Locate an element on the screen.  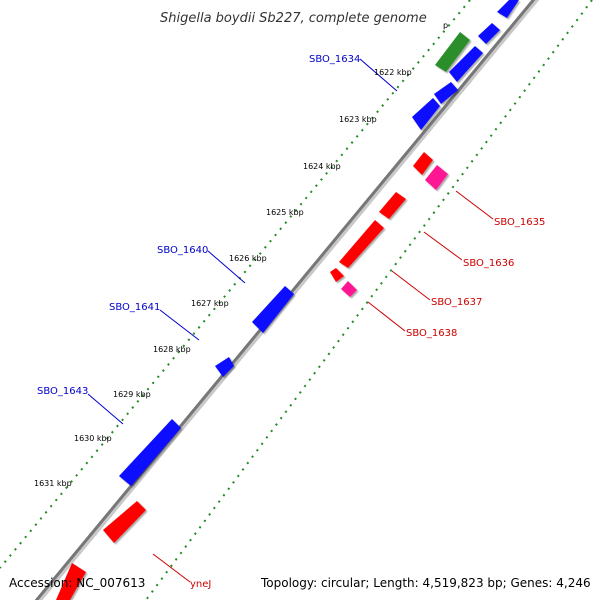
tick-label: 1628 kbp is located at coordinates (172, 349).